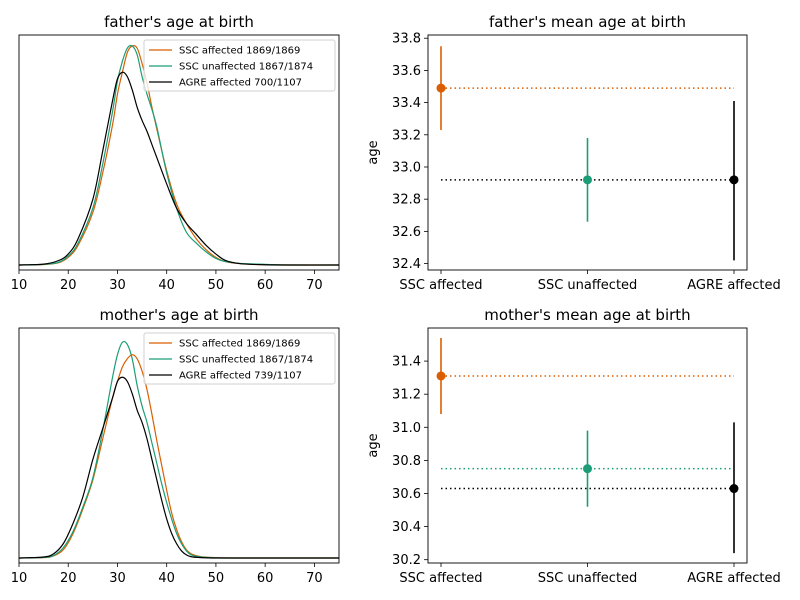  What do you see at coordinates (178, 315) in the screenshot?
I see `panel-title: mother's age at birth` at bounding box center [178, 315].